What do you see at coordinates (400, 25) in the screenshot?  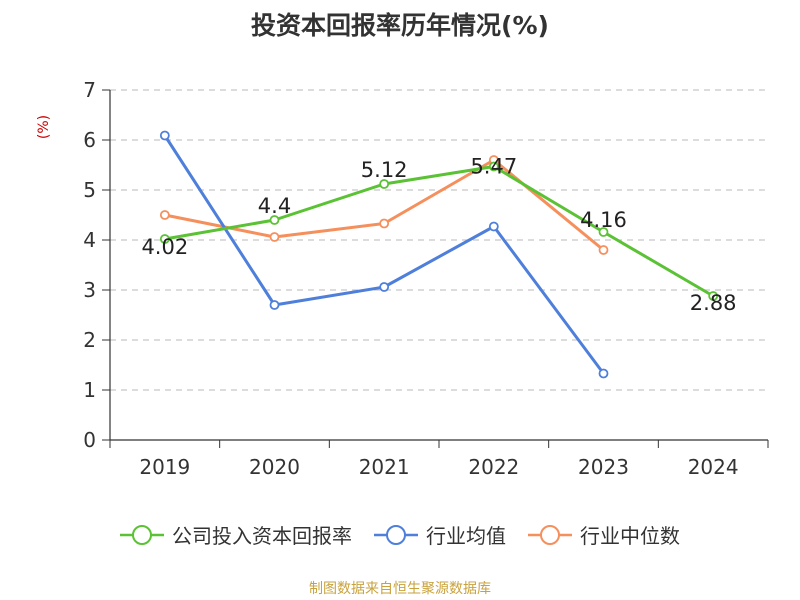 I see `chart-title: 投资本回报率历年情况(%)` at bounding box center [400, 25].